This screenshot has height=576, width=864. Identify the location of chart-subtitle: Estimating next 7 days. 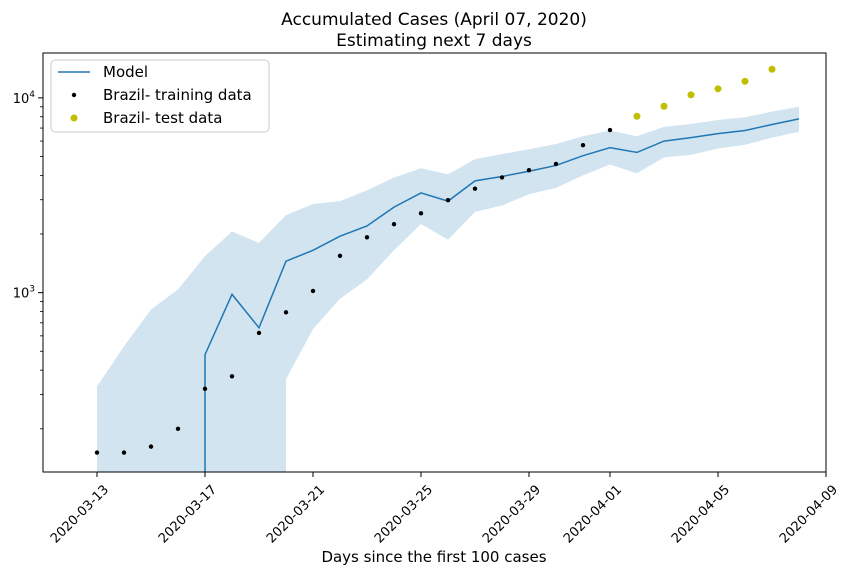
(434, 41).